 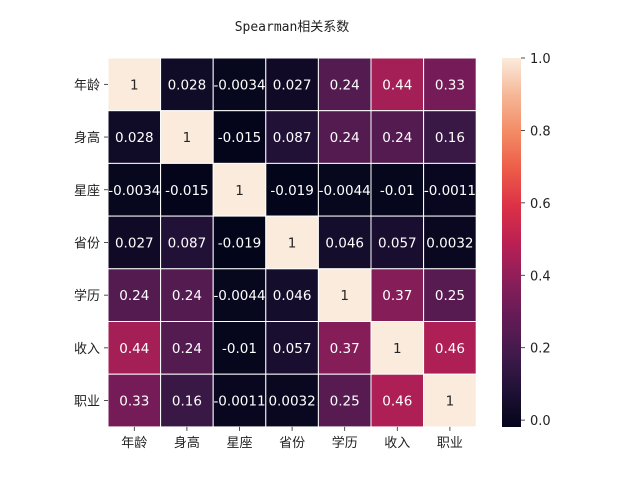 I want to click on y-tick-label: 年龄, so click(x=87, y=85).